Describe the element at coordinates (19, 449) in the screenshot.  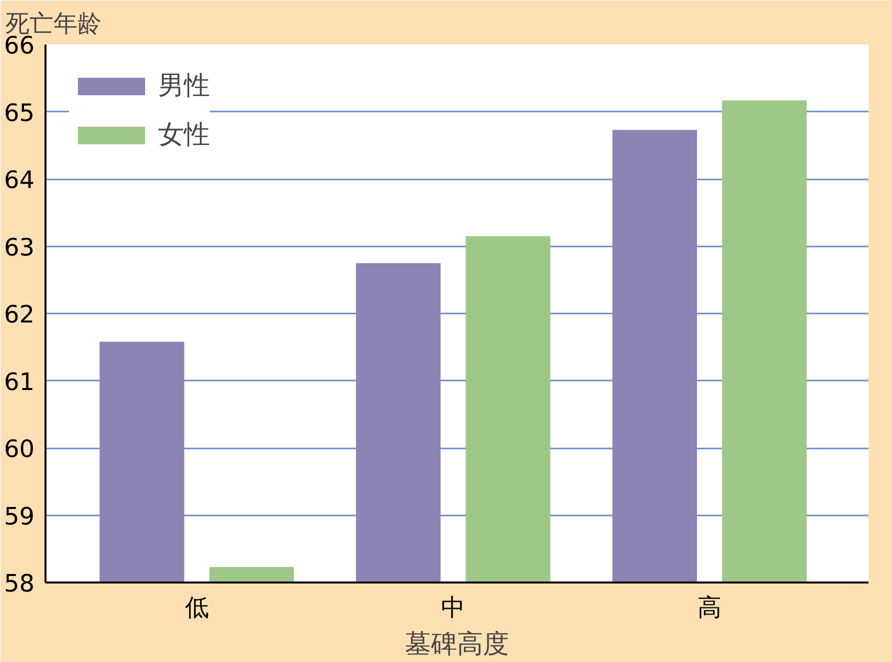
I see `y-tick-label: 60` at that location.